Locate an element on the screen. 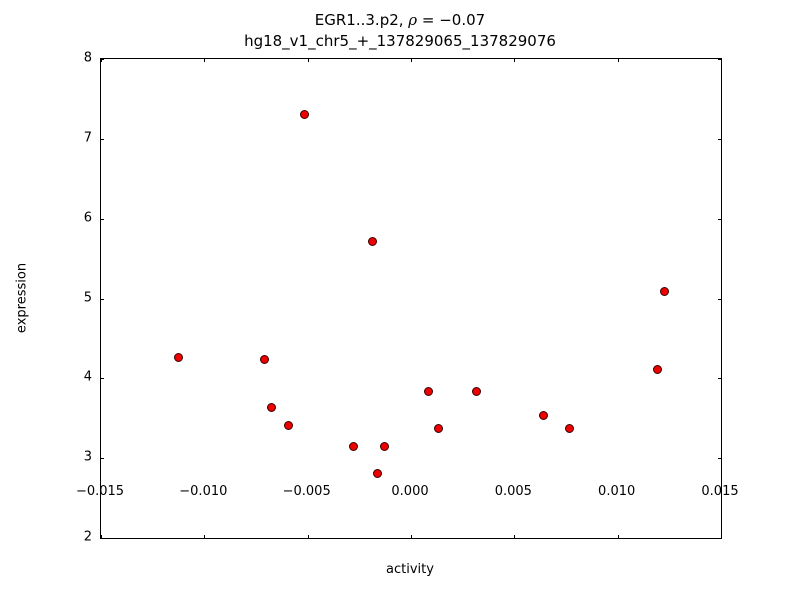 The width and height of the screenshot is (800, 600). chart-subtitle: hg18_v1_chr5_+_137829065_137829076 is located at coordinates (400, 41).